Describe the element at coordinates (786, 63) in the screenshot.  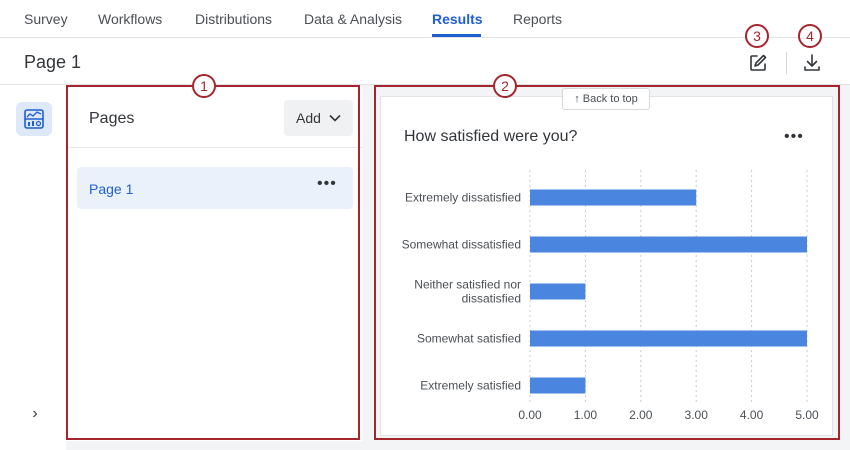
I see `header-divider` at that location.